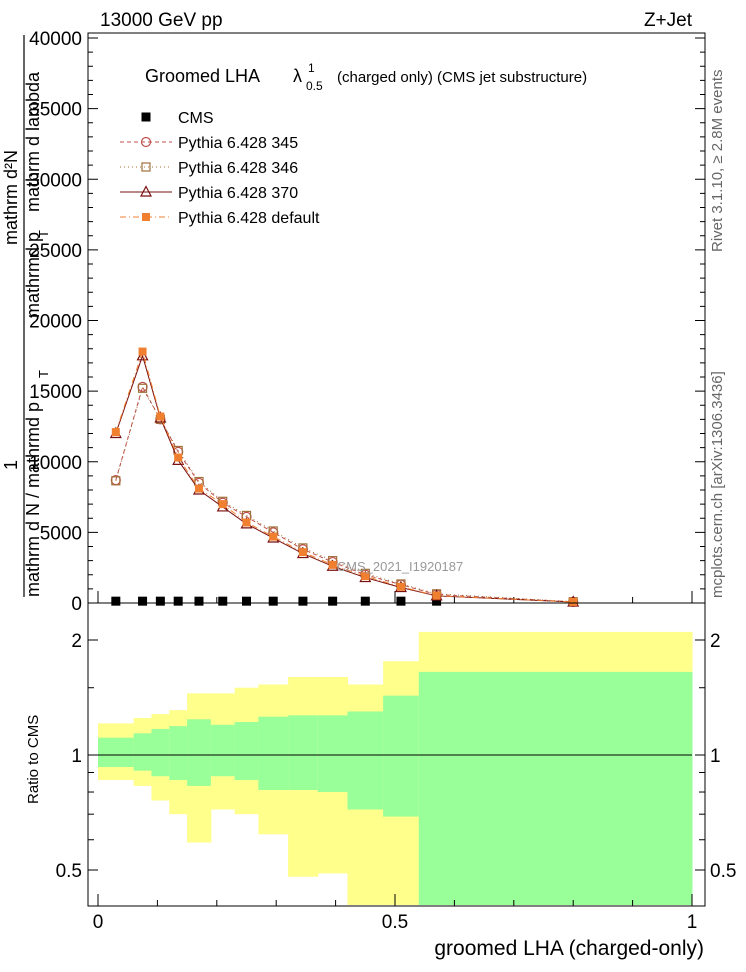  I want to click on legend-label: Pythia 6.428 370, so click(238, 193).